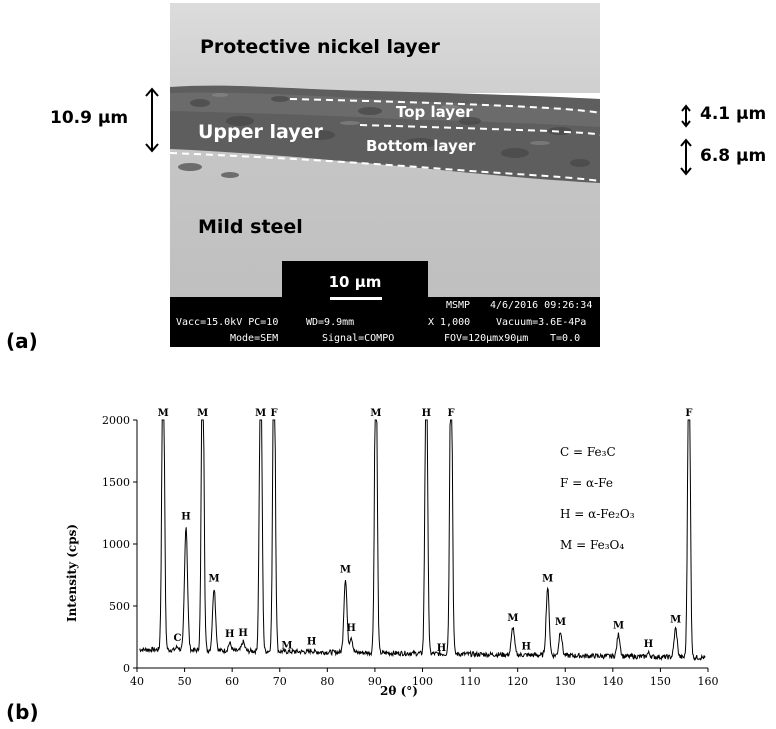 The height and width of the screenshot is (729, 776). I want to click on top-boundary-line, so click(444, 106).